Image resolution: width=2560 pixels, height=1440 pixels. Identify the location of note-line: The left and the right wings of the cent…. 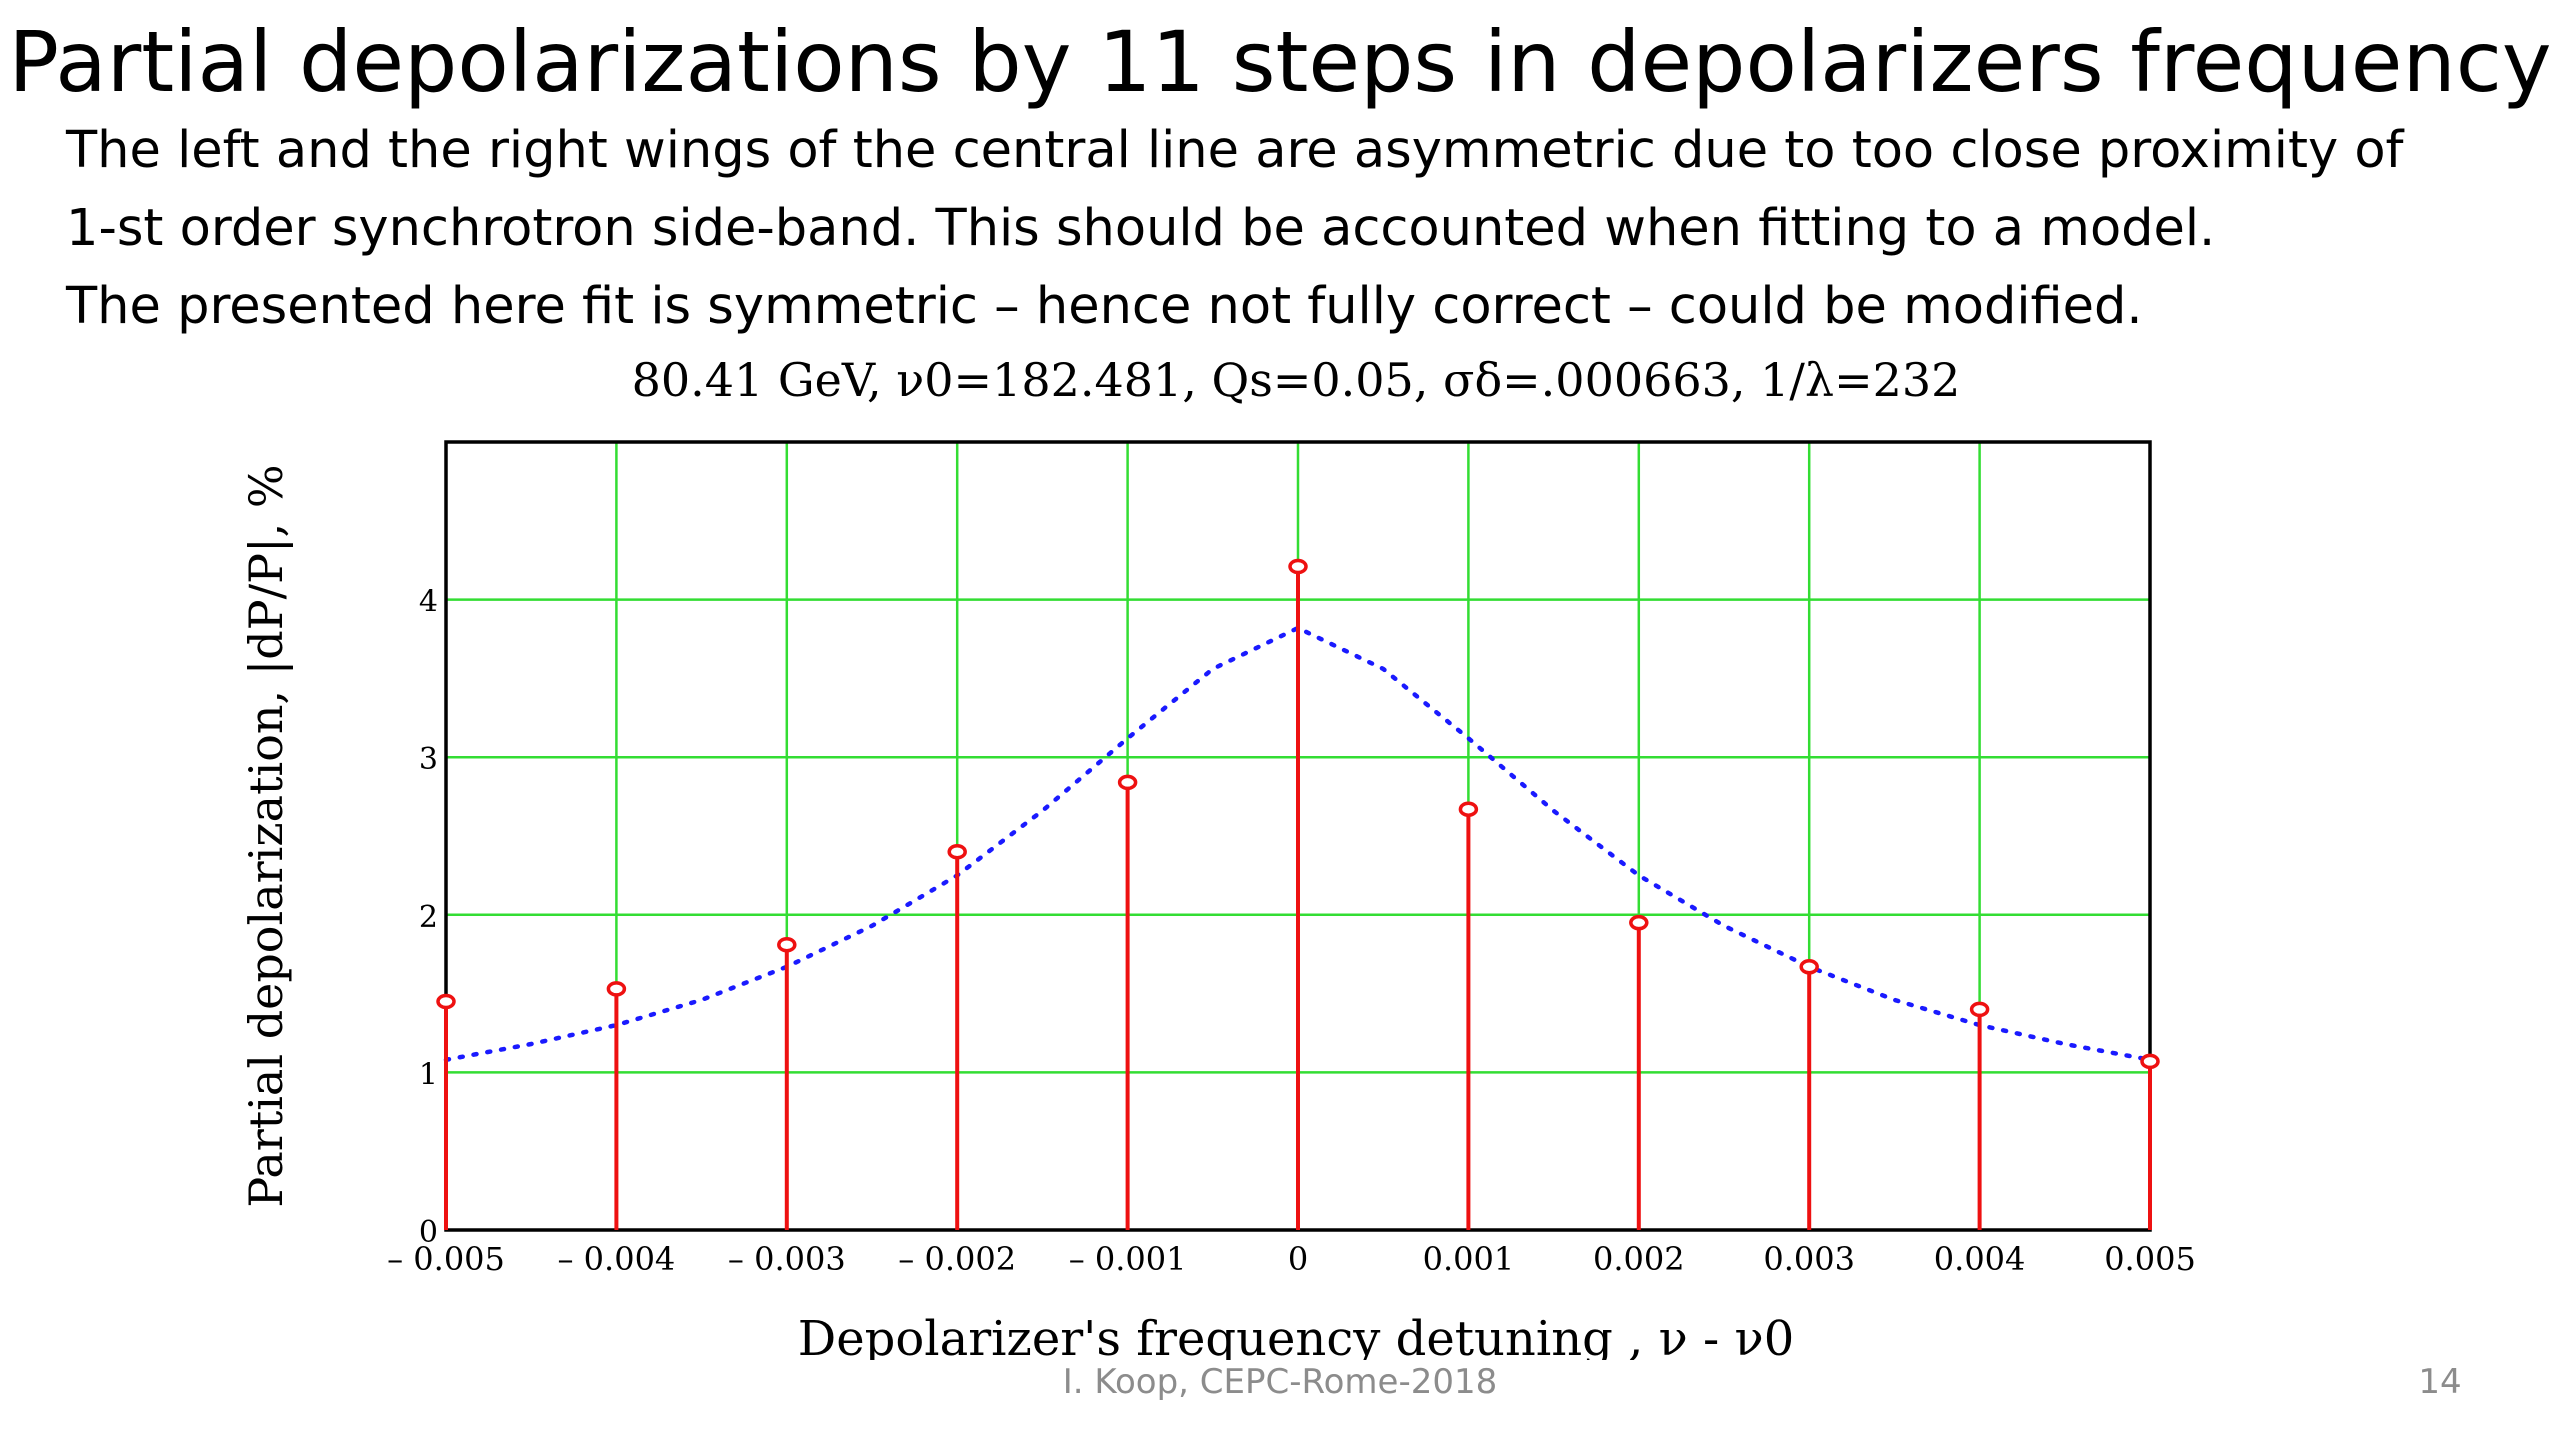
(1235, 150).